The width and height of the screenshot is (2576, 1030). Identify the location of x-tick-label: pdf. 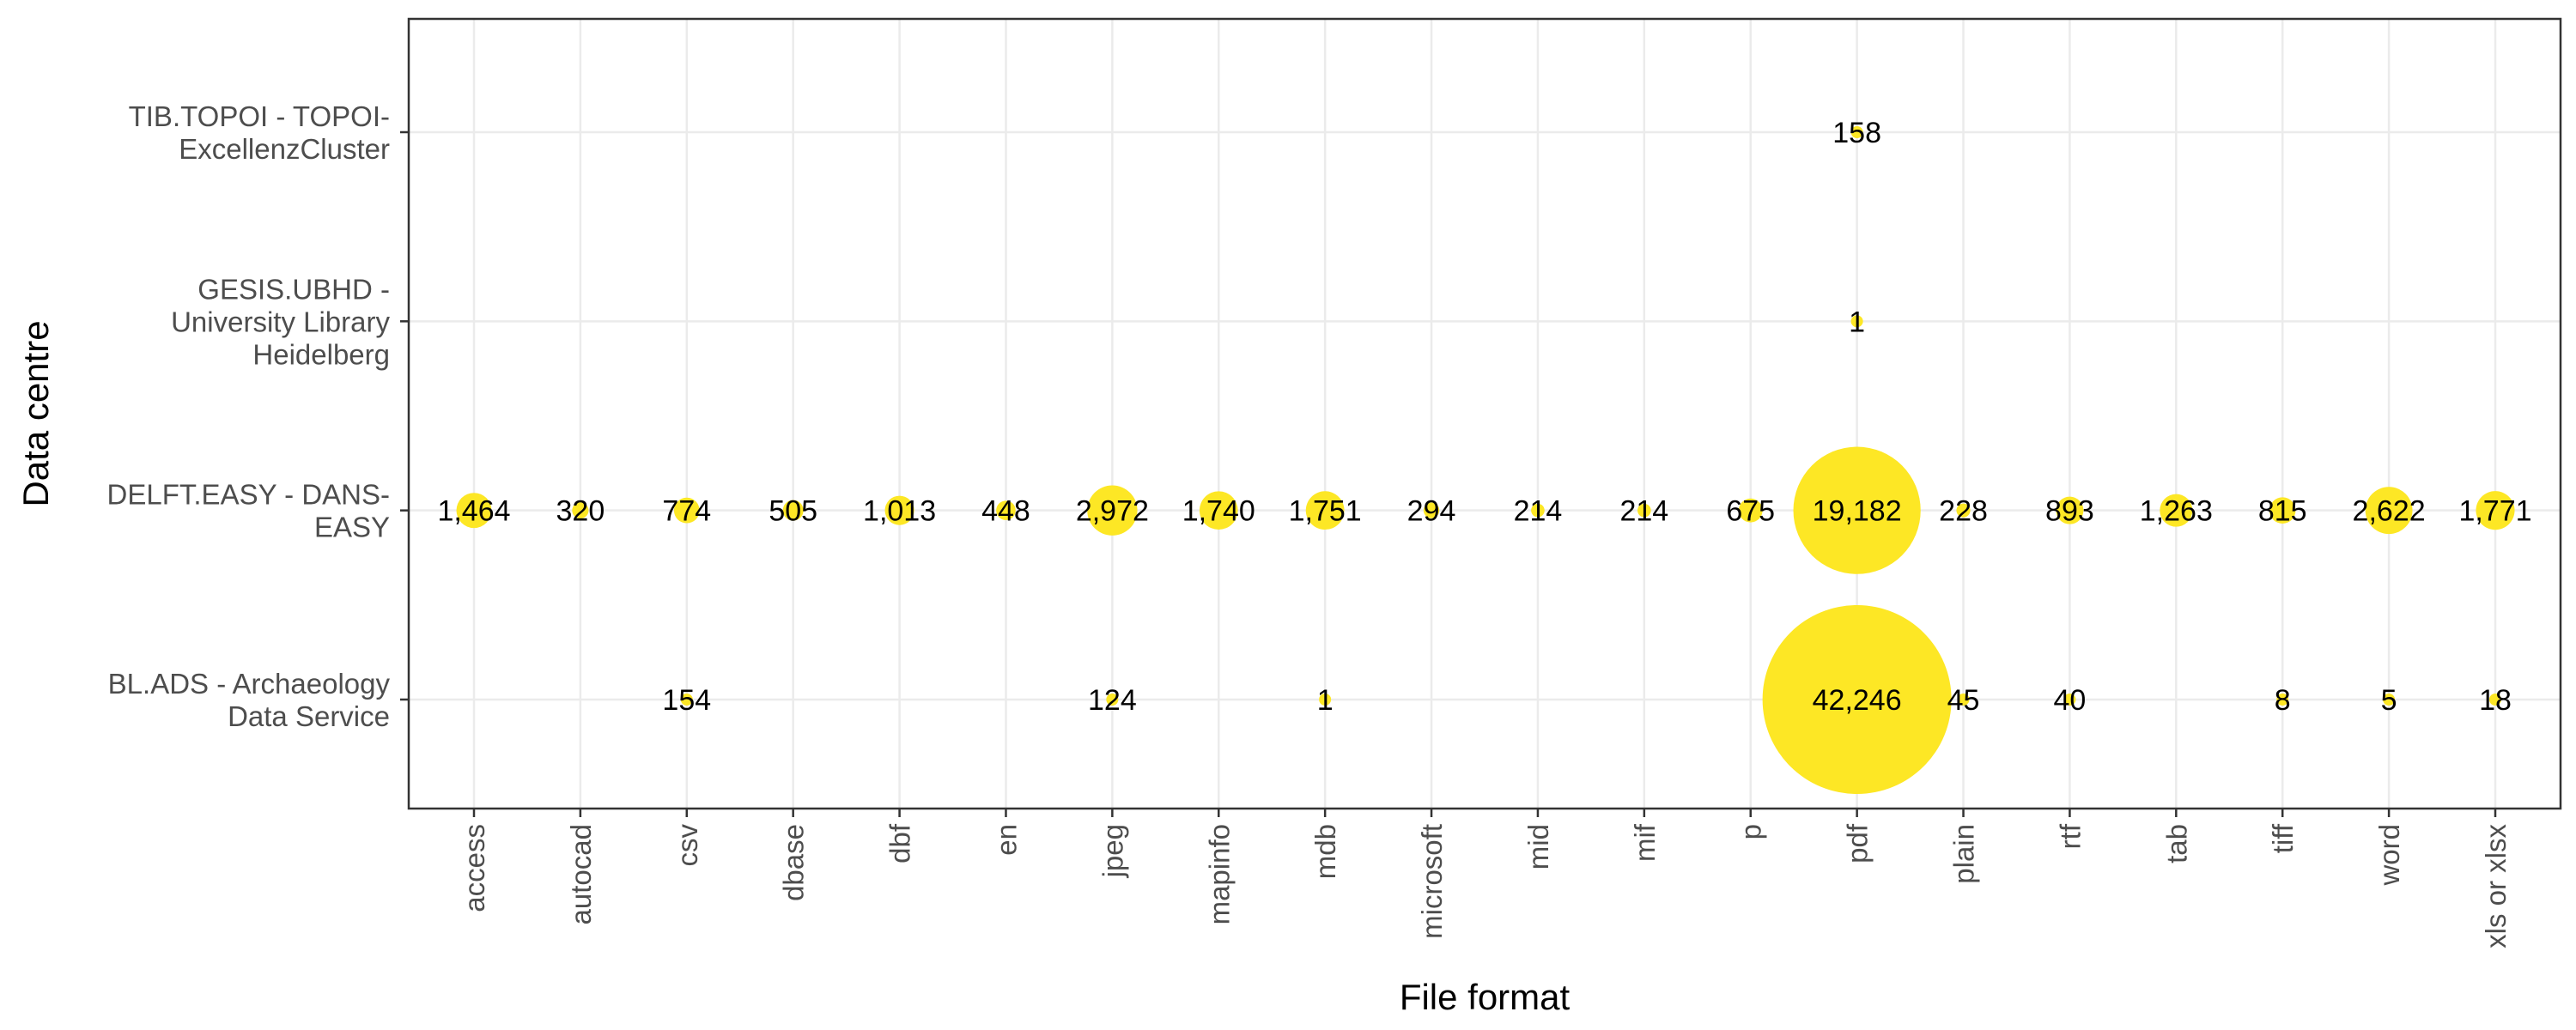
(1858, 843).